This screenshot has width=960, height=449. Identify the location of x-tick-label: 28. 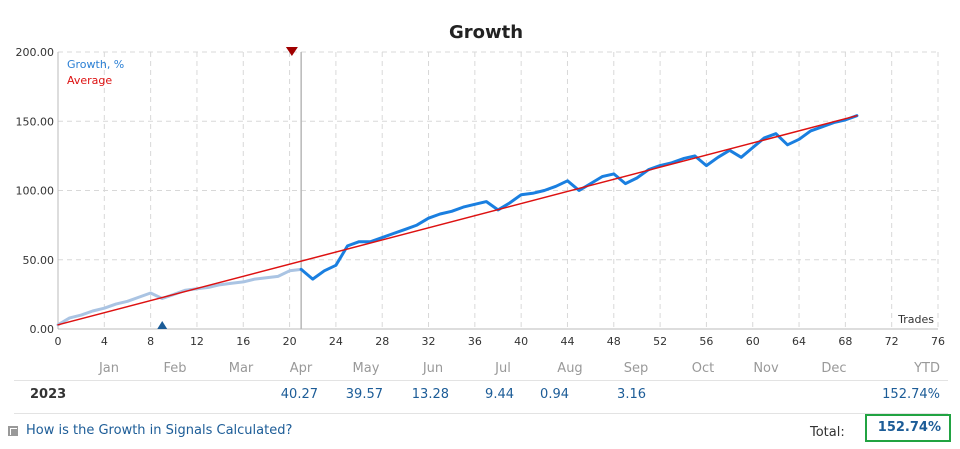
(382, 341).